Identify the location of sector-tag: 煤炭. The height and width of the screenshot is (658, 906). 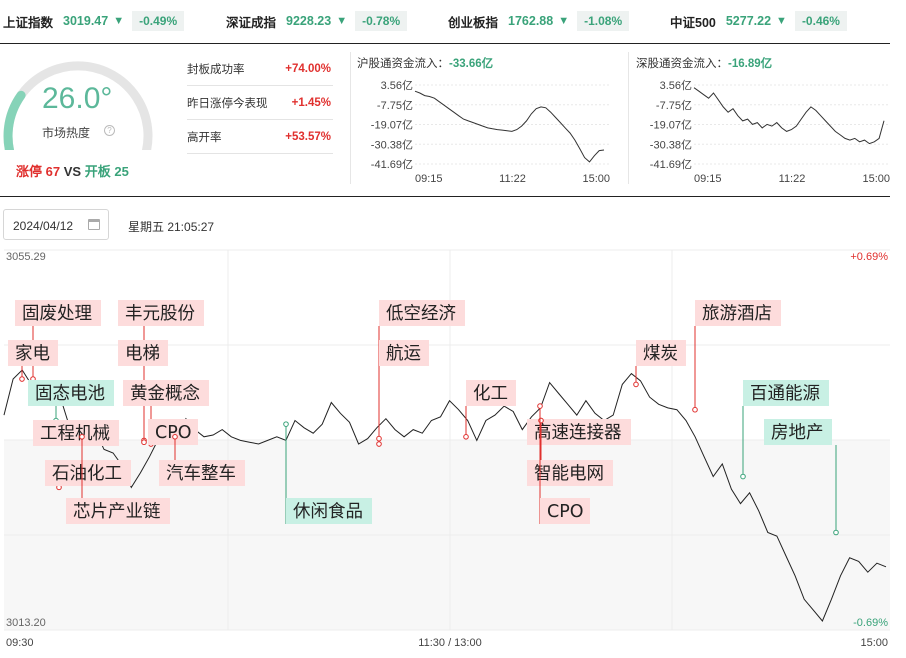
(659, 364).